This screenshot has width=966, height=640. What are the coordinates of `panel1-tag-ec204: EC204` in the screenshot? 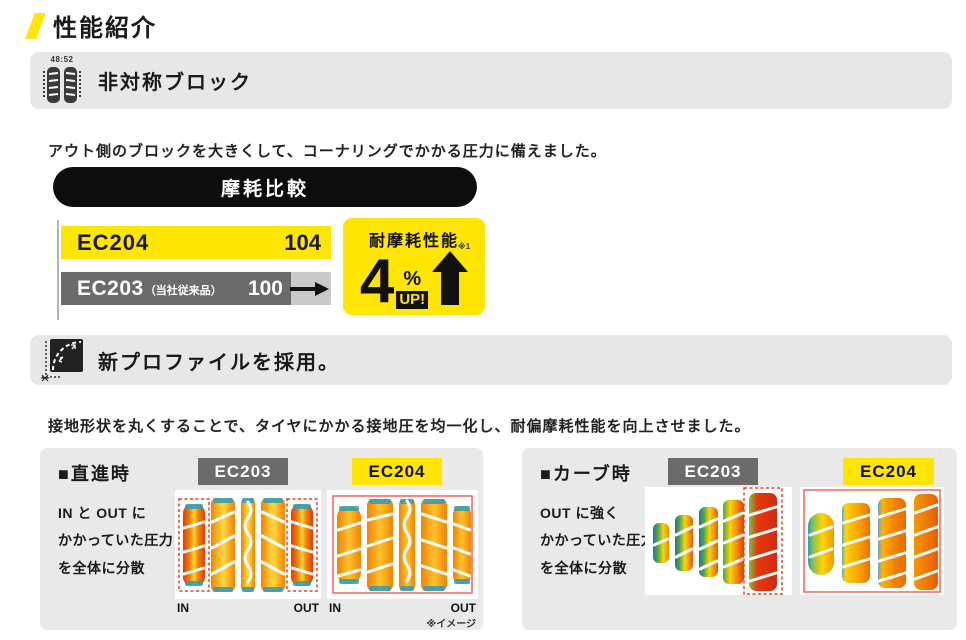 It's located at (397, 471).